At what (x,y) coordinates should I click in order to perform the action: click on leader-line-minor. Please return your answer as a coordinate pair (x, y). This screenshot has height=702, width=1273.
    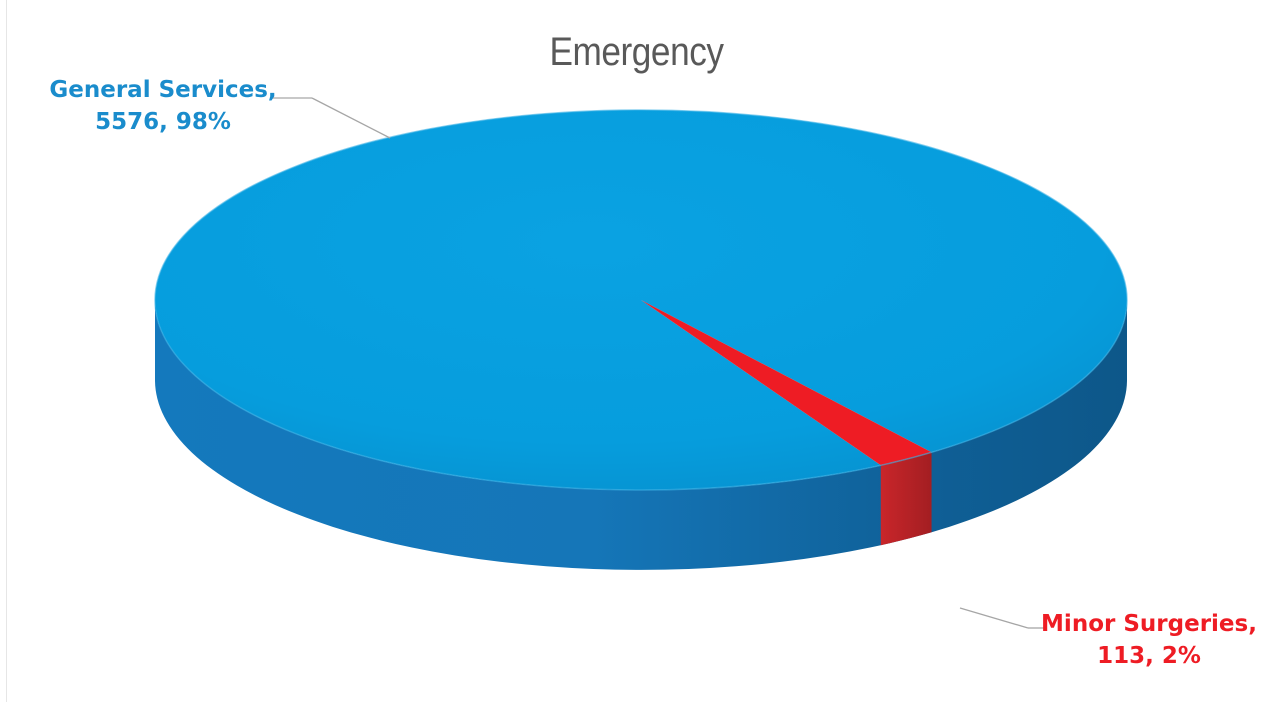
    Looking at the image, I should click on (994, 618).